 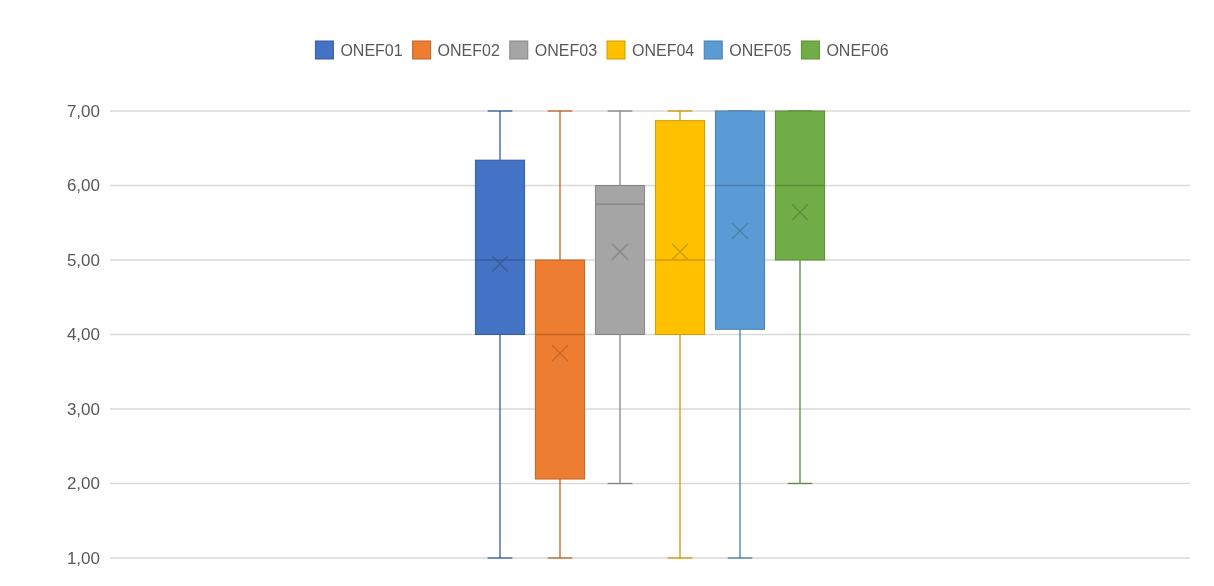 What do you see at coordinates (663, 50) in the screenshot?
I see `legend-label: ONEF04` at bounding box center [663, 50].